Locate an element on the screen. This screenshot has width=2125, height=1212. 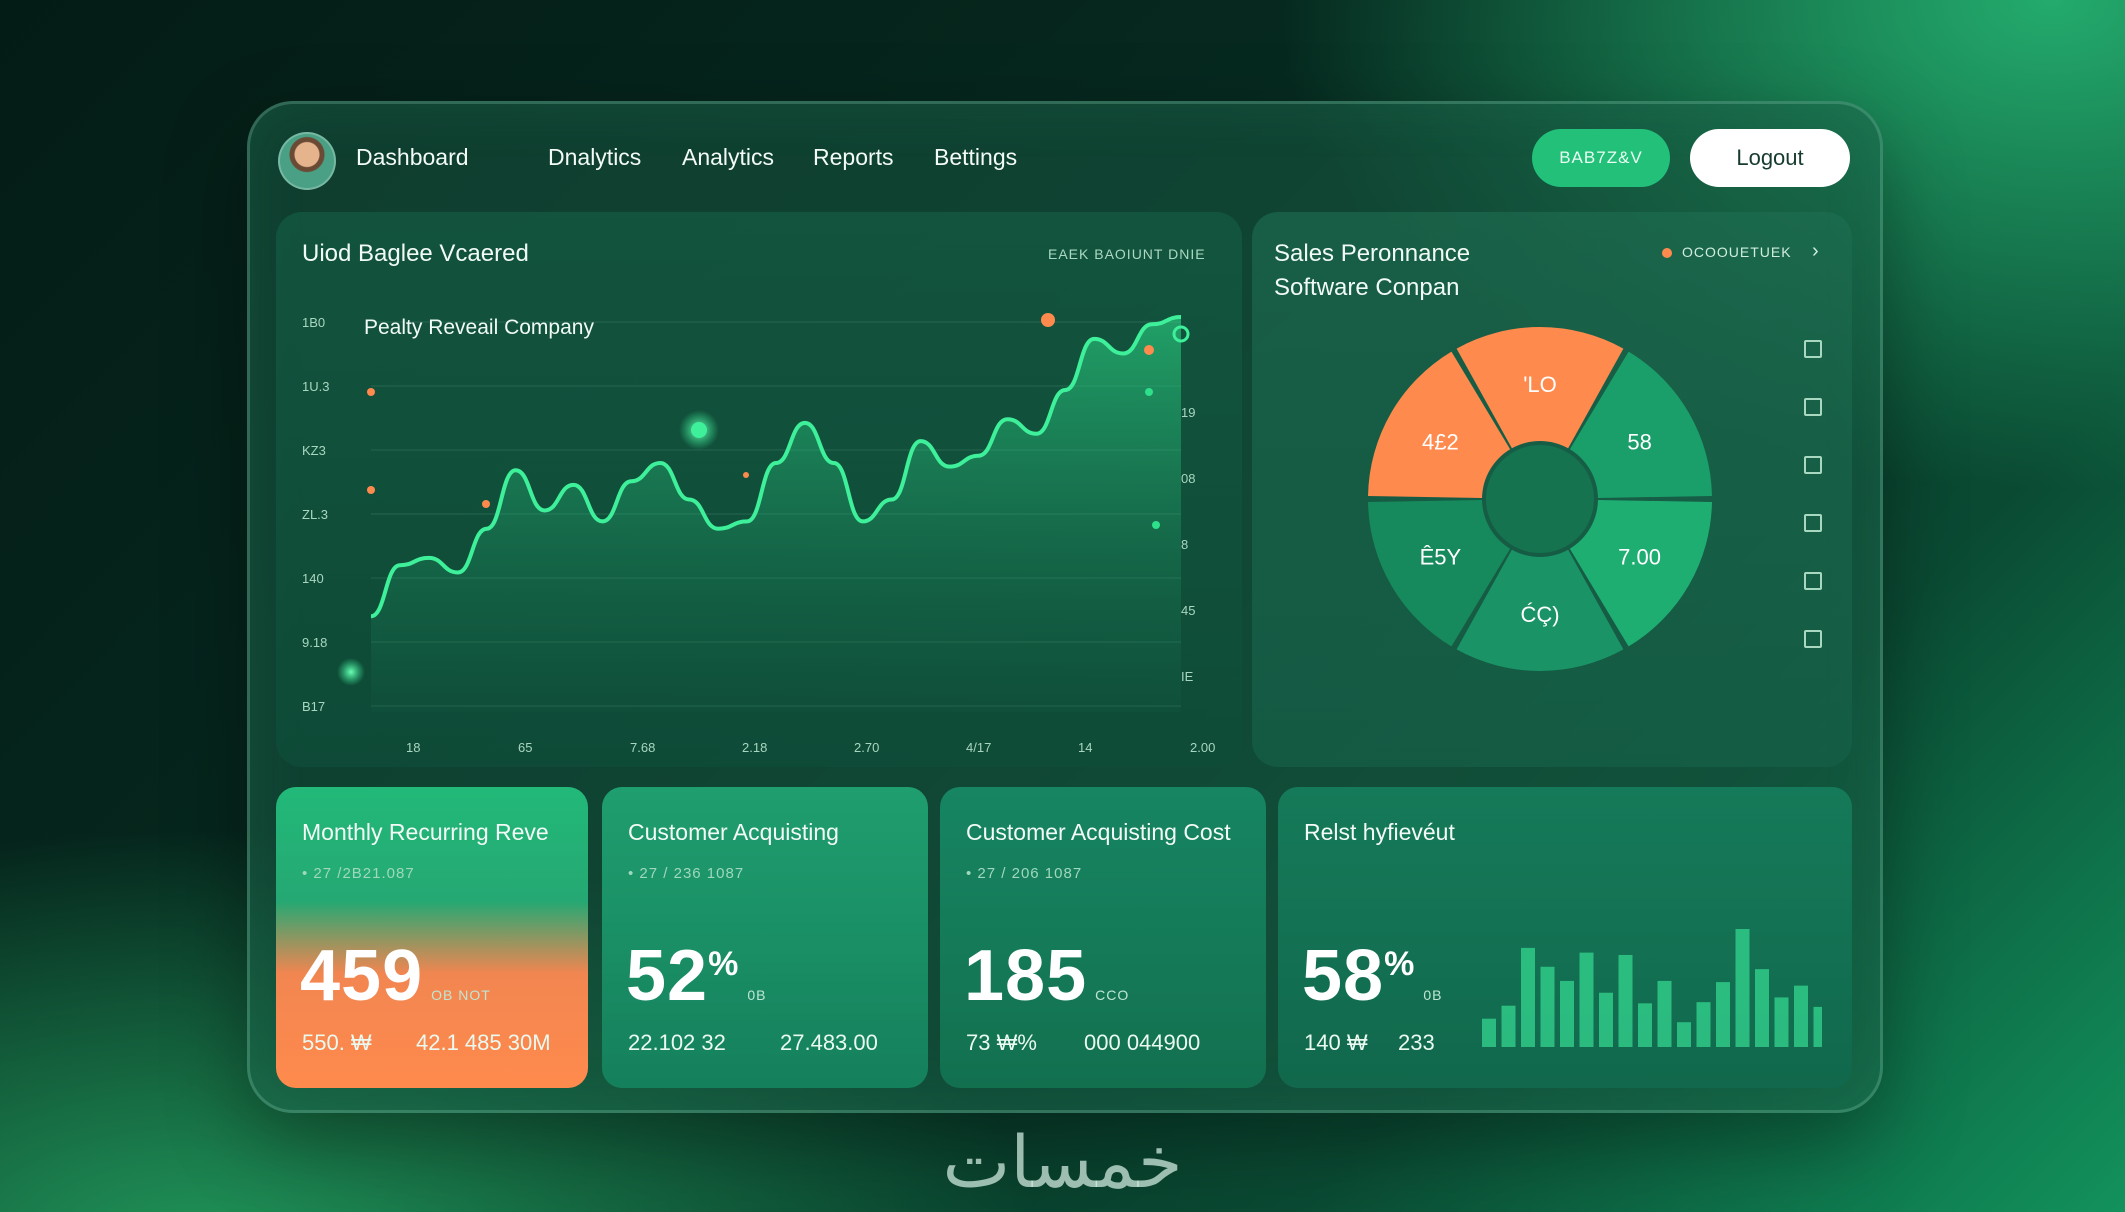
logout-button: Logout is located at coordinates (1770, 158).